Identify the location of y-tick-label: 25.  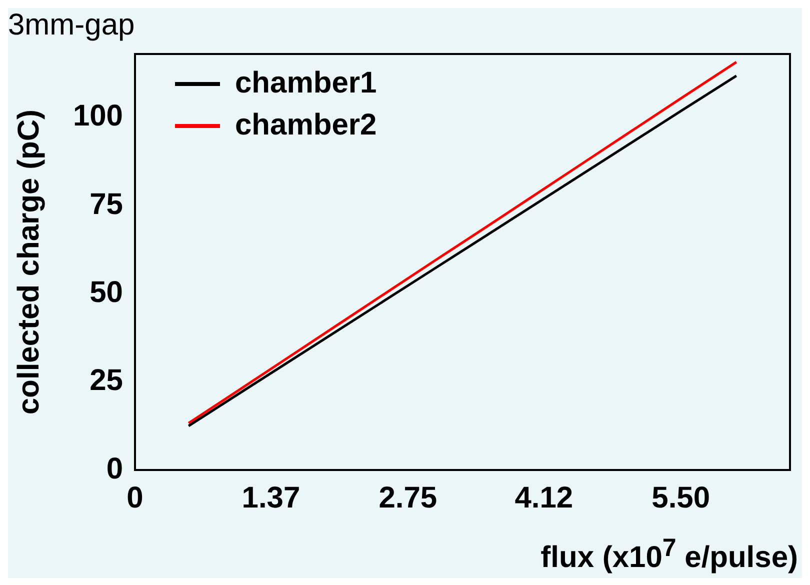
(106, 381).